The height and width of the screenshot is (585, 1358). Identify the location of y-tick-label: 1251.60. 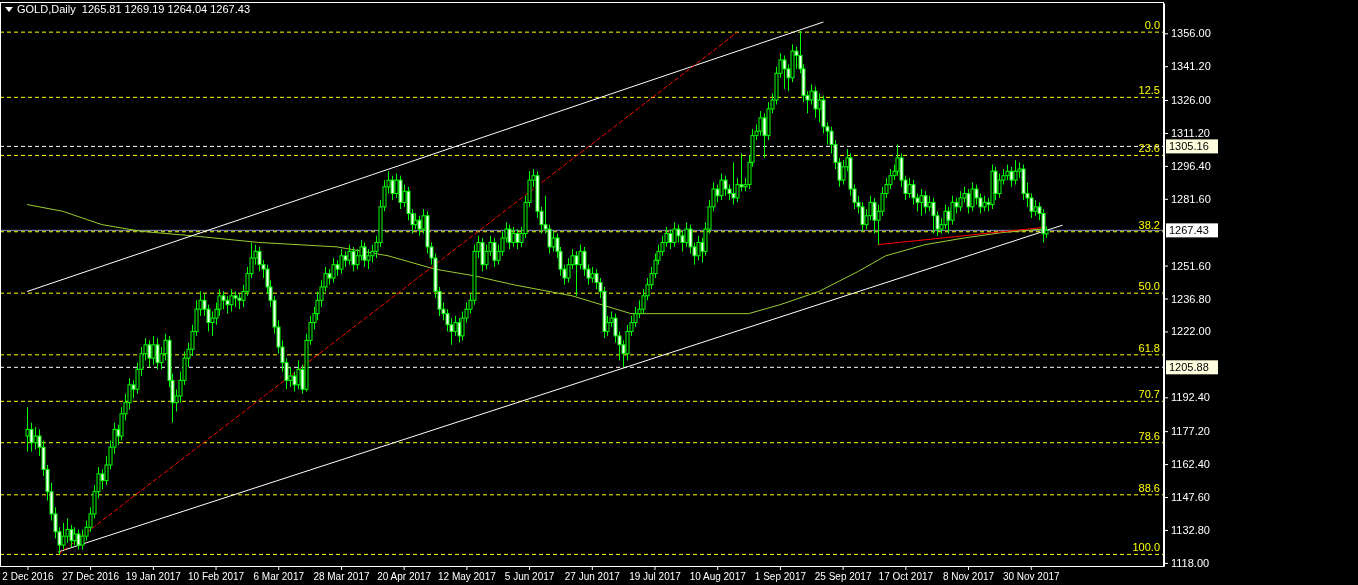
(1191, 265).